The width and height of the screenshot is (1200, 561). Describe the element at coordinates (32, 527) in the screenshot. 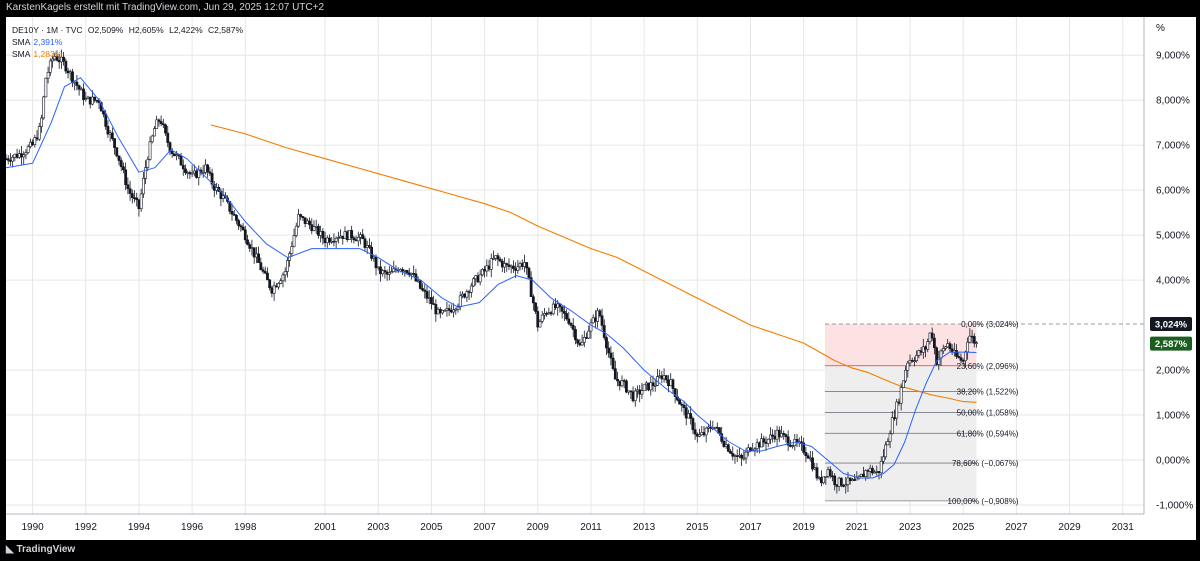

I see `x-tick-label: 1990` at that location.